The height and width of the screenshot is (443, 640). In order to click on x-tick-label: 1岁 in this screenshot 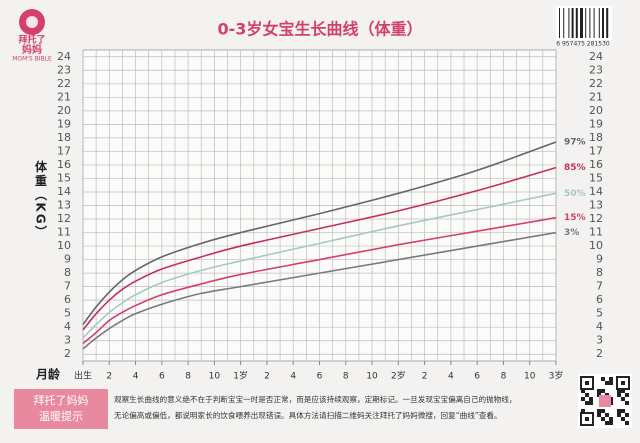, I will do `click(240, 376)`.